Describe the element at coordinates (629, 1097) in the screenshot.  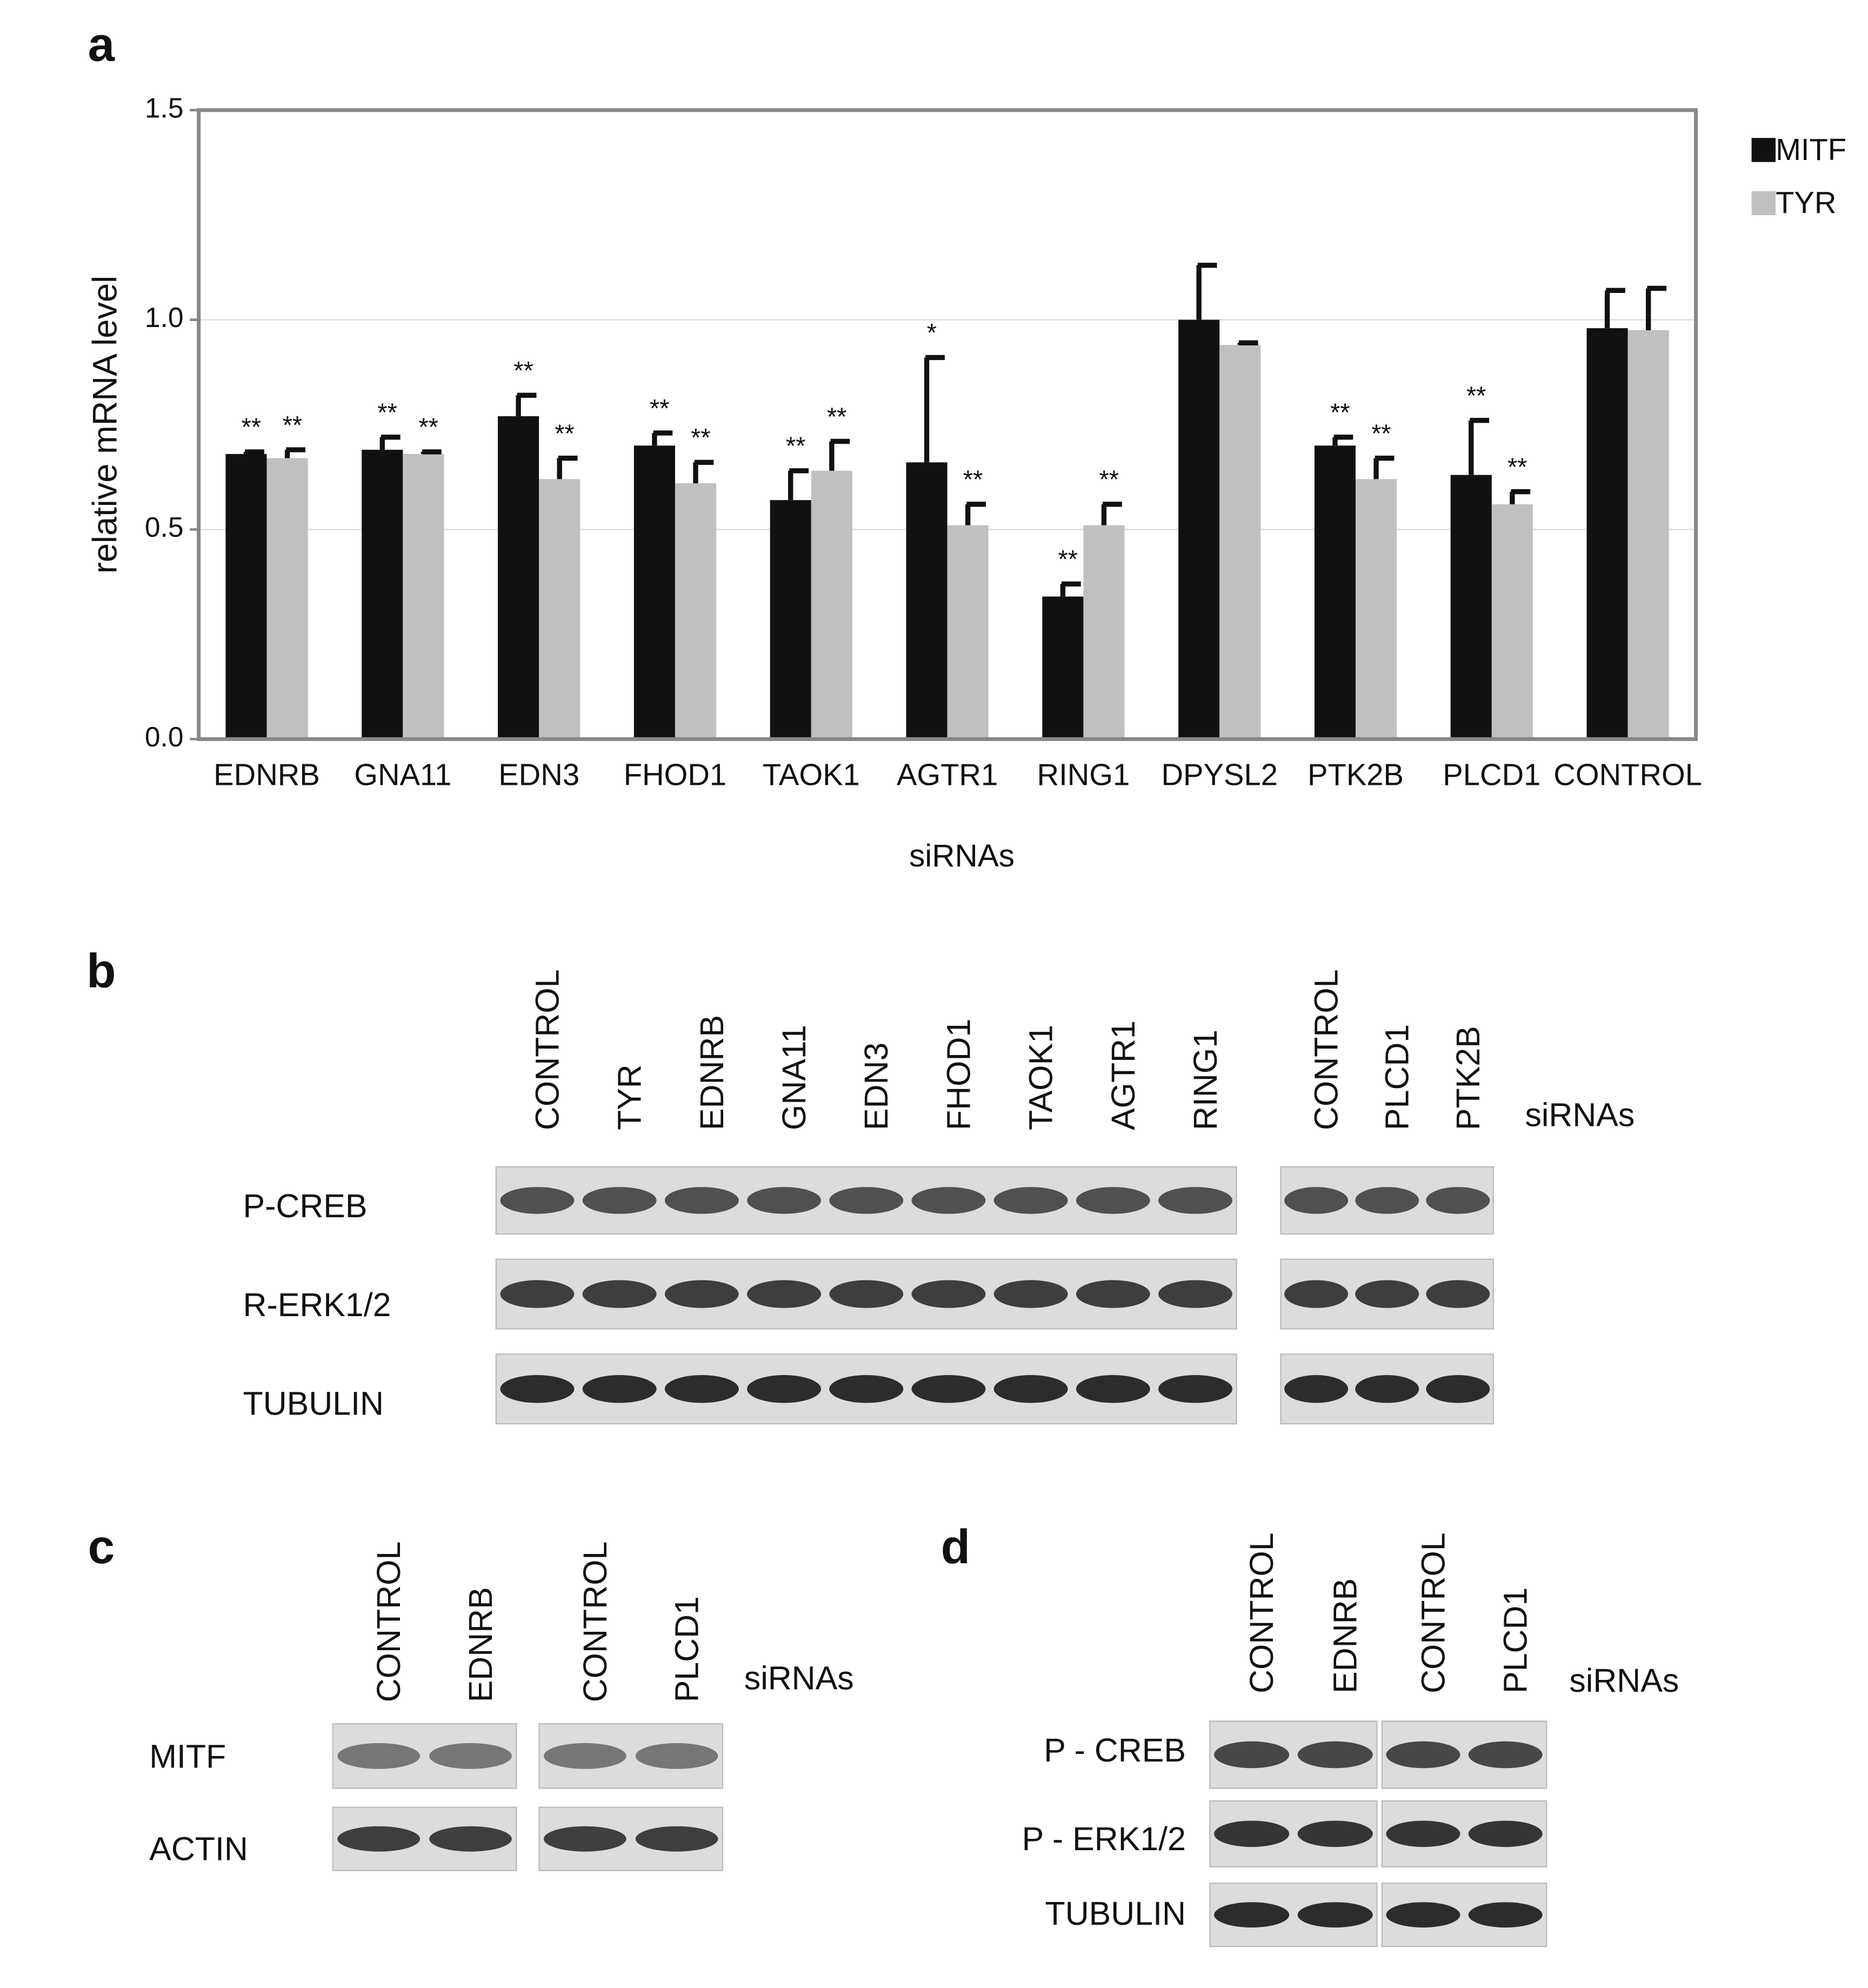
I see `lane-label: TYR` at that location.